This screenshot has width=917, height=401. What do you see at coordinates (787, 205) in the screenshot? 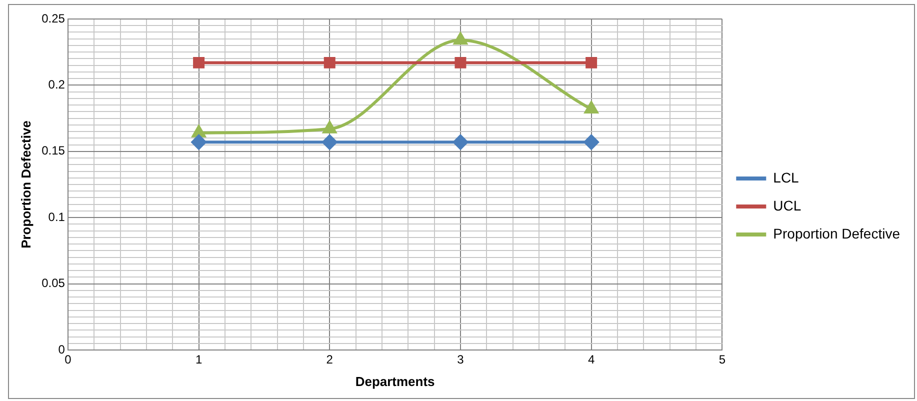
I see `legend-label: UCL` at bounding box center [787, 205].